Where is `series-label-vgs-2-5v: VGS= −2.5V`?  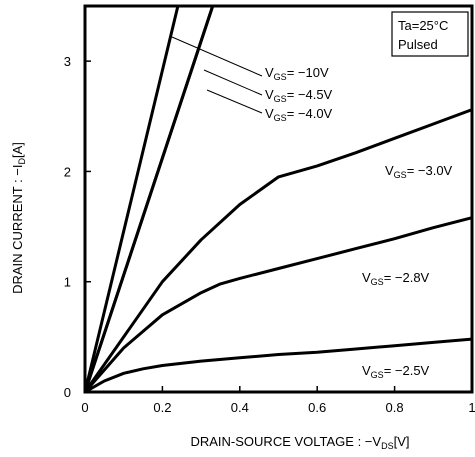 series-label-vgs-2-5v: VGS= −2.5V is located at coordinates (396, 371).